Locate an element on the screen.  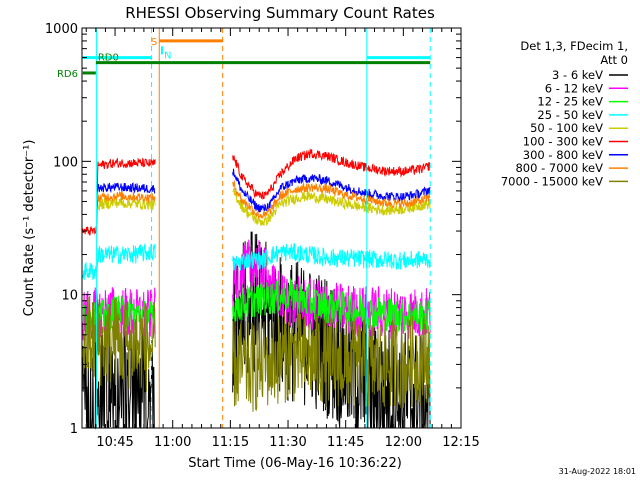
legend-label-0: 3 - 6 keV is located at coordinates (577, 75).